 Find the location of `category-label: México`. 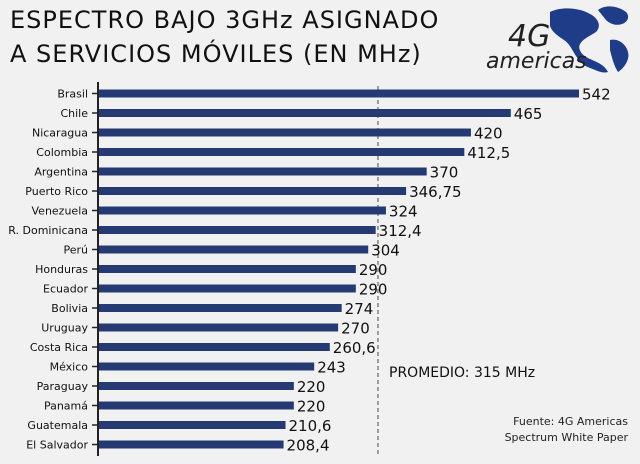

category-label: México is located at coordinates (69, 367).